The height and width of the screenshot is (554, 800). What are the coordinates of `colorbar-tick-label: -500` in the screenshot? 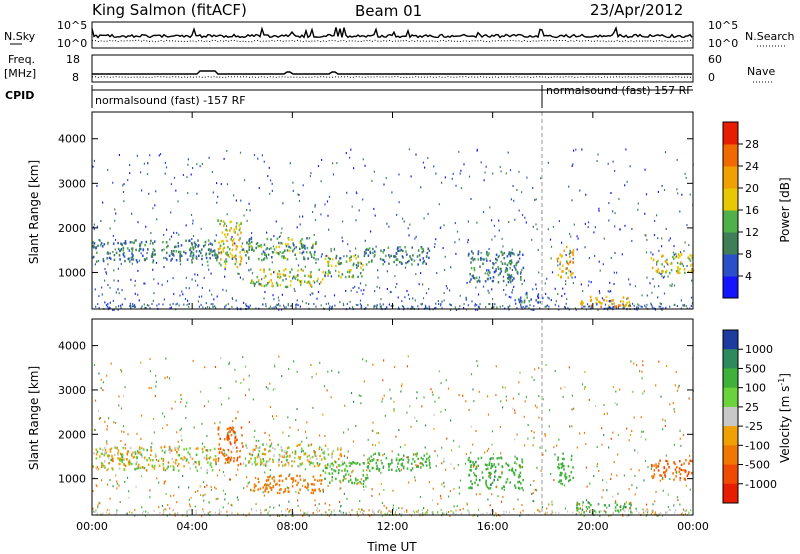 It's located at (757, 465).